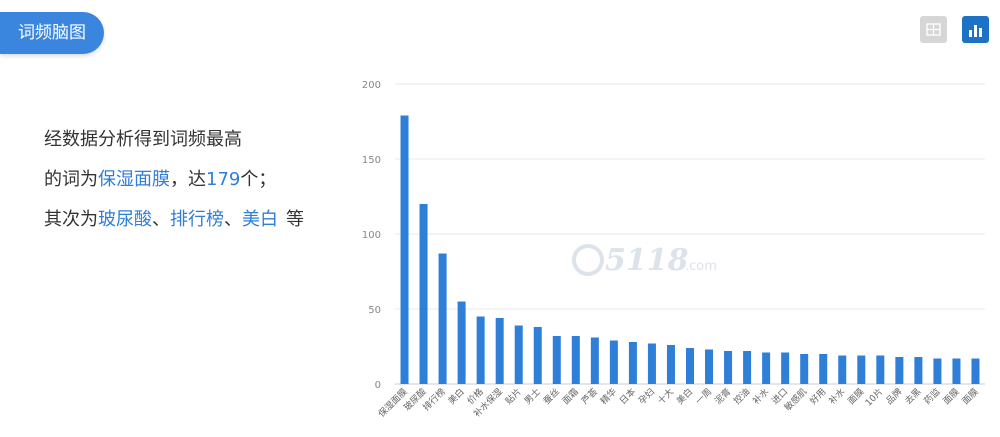 Image resolution: width=1000 pixels, height=437 pixels. Describe the element at coordinates (71, 179) in the screenshot. I see `summary-prefix: 的词为` at that location.